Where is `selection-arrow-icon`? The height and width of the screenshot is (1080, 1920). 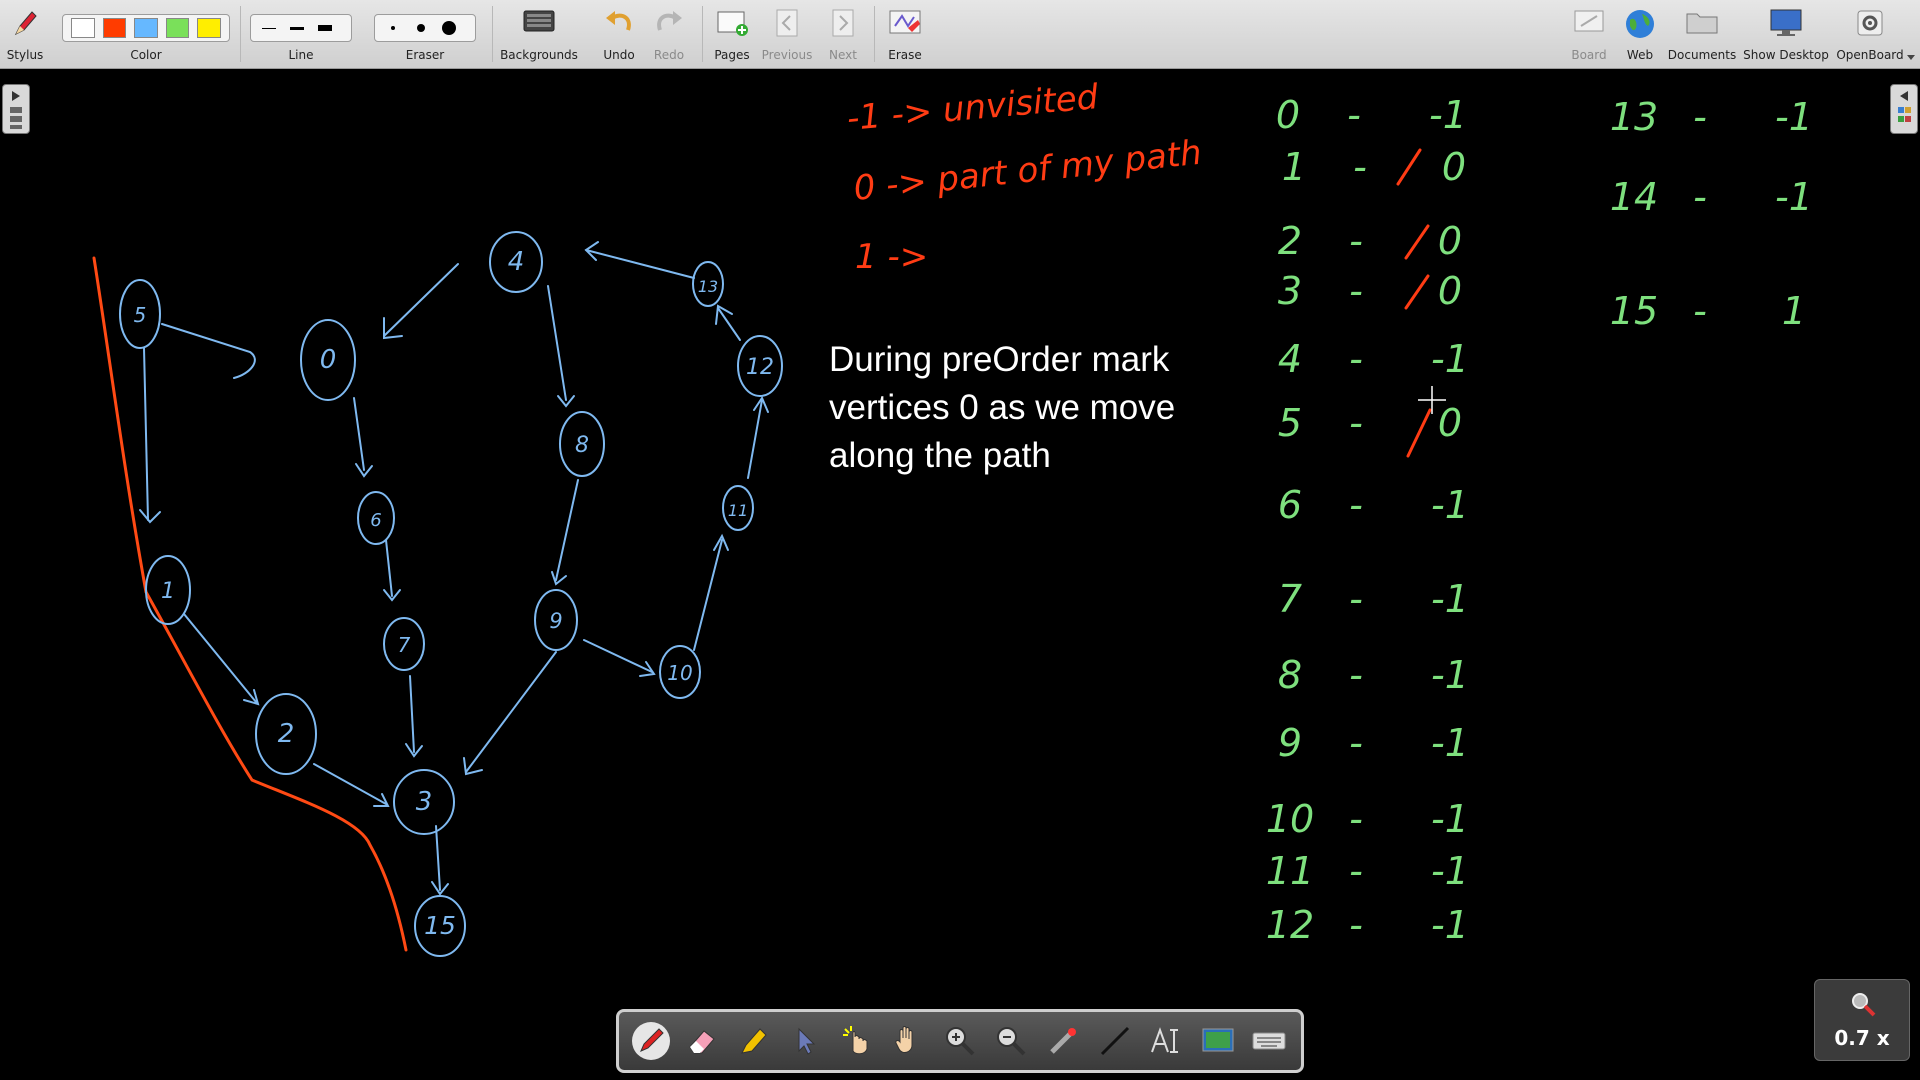
selection-arrow-icon is located at coordinates (807, 1041).